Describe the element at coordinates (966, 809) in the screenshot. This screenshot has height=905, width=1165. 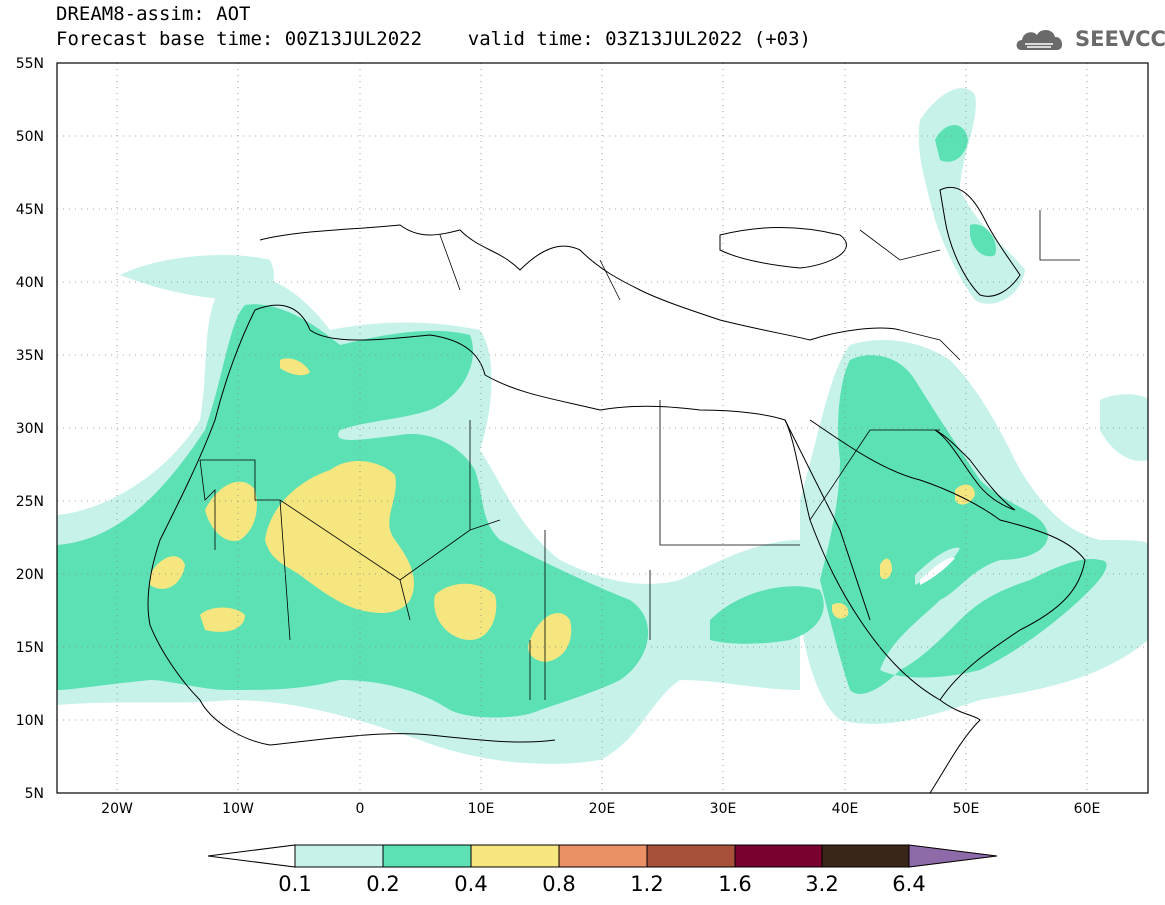
I see `lon-tick-label: 50E` at that location.